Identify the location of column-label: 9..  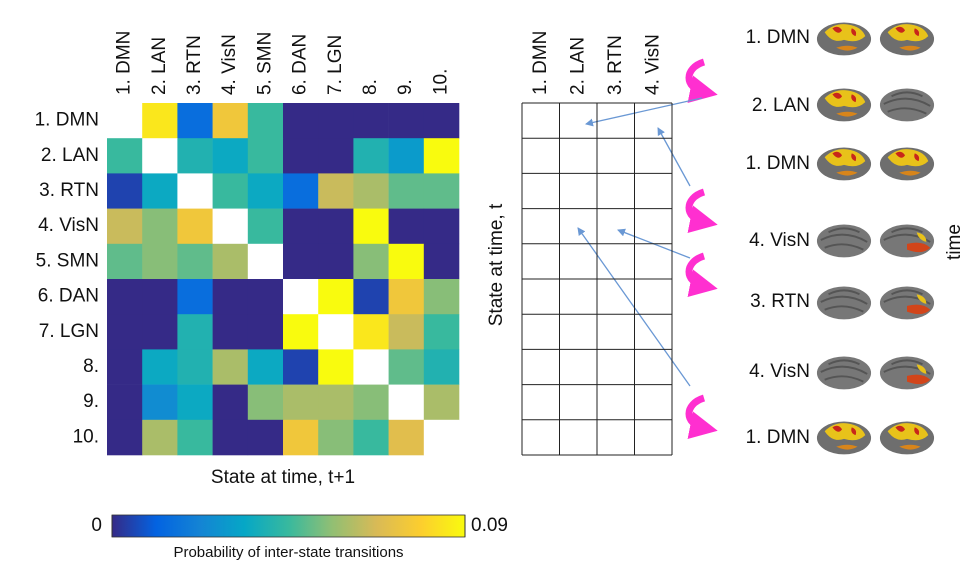
(405, 87).